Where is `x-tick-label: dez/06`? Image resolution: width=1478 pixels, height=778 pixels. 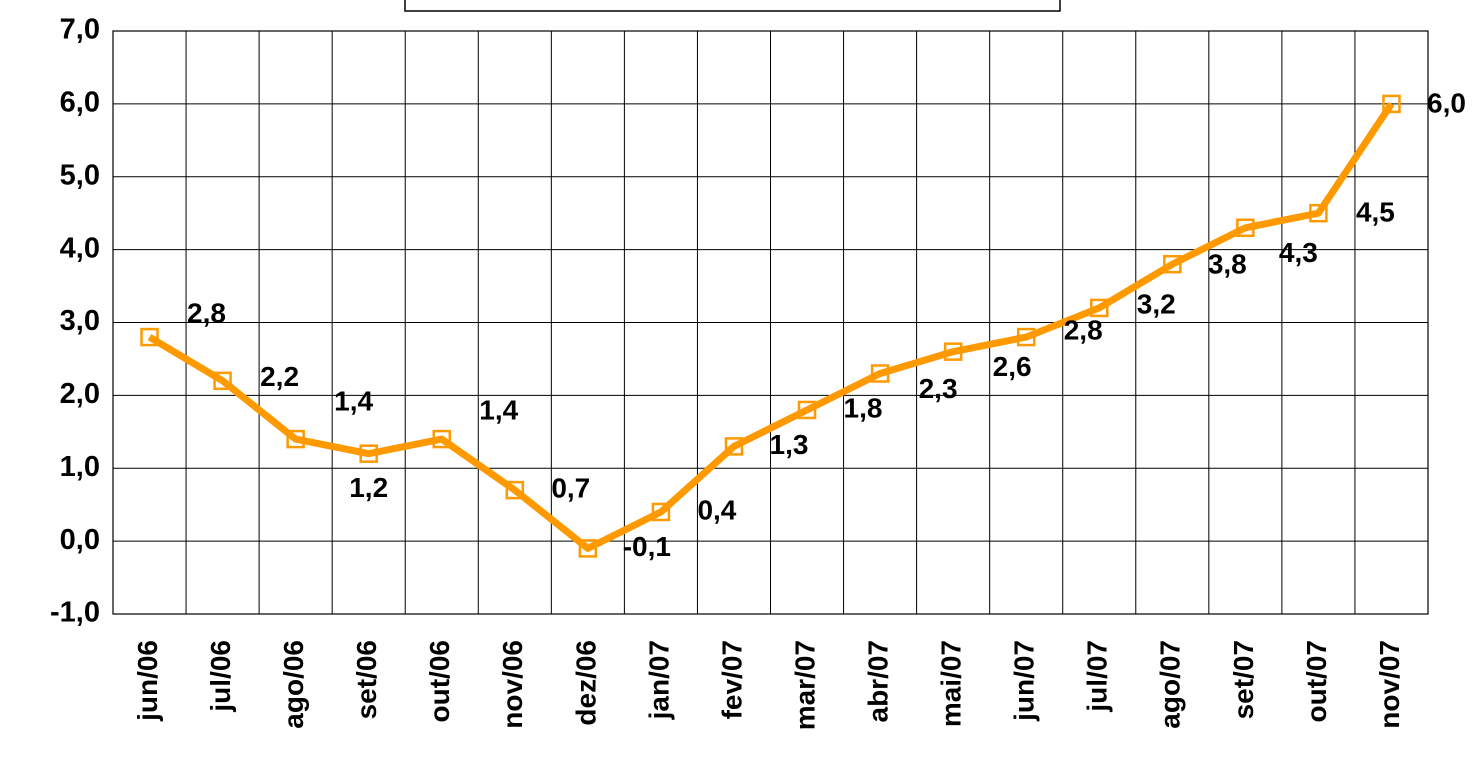 x-tick-label: dez/06 is located at coordinates (585, 683).